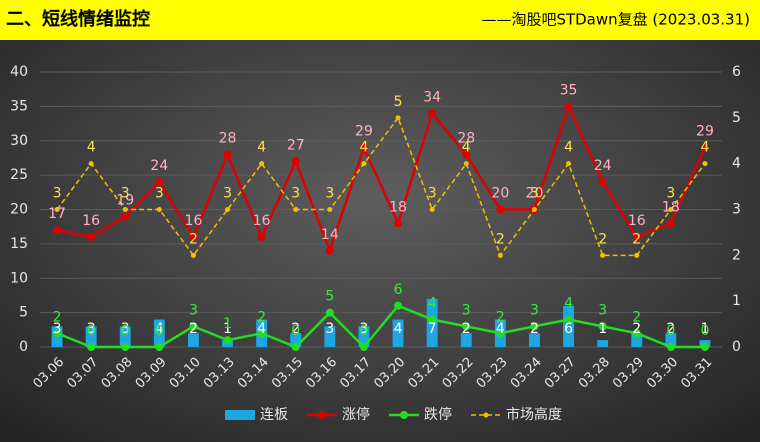  I want to click on chart-title: 二、短线情绪监控, so click(78, 19).